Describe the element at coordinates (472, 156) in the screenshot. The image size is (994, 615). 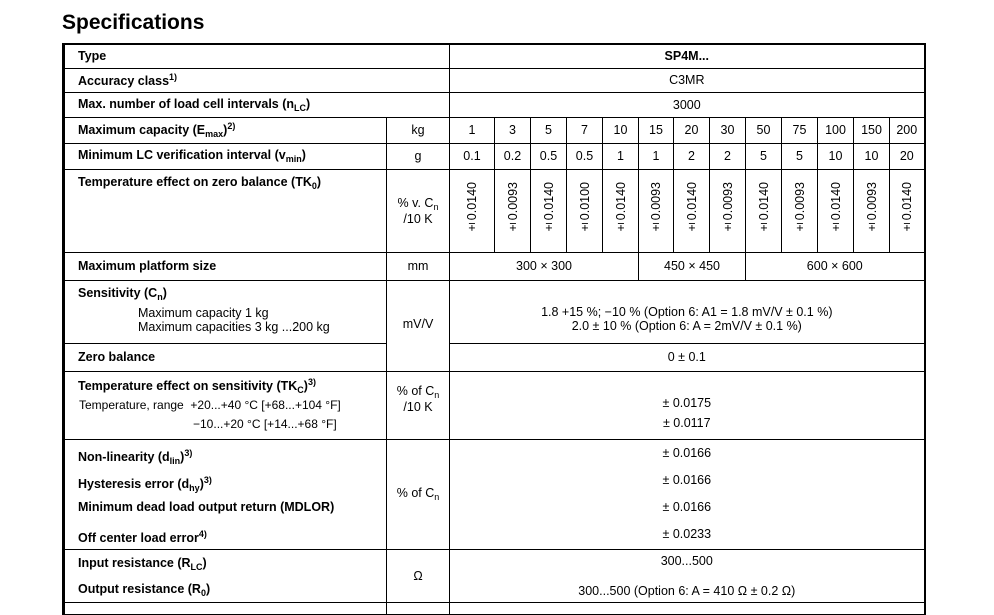
I see `vmin-value: 0.1` at that location.